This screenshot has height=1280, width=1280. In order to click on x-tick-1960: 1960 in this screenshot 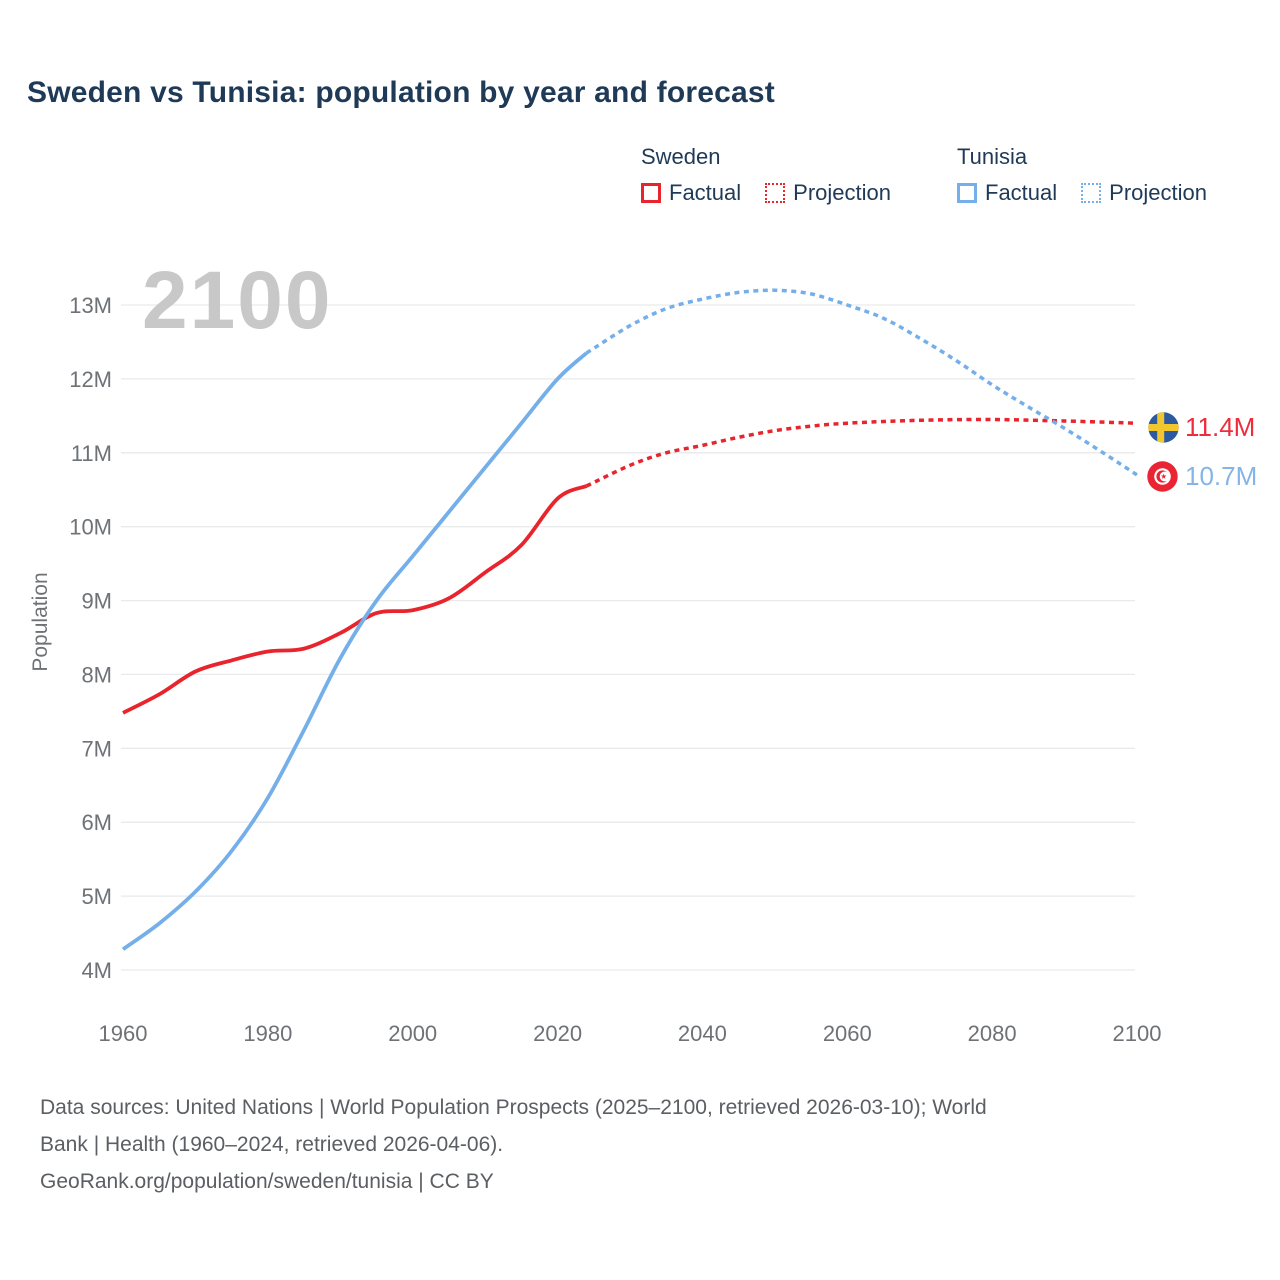, I will do `click(123, 1033)`.